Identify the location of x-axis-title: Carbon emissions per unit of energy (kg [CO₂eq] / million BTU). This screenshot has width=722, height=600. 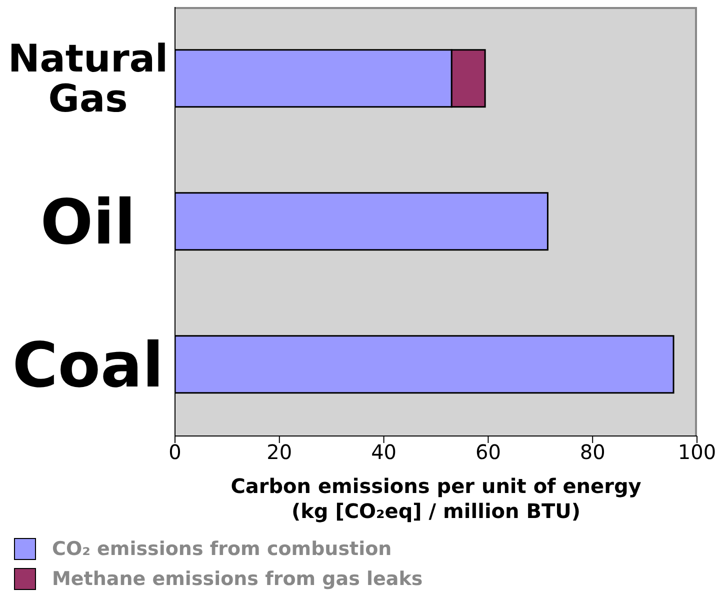
(436, 499).